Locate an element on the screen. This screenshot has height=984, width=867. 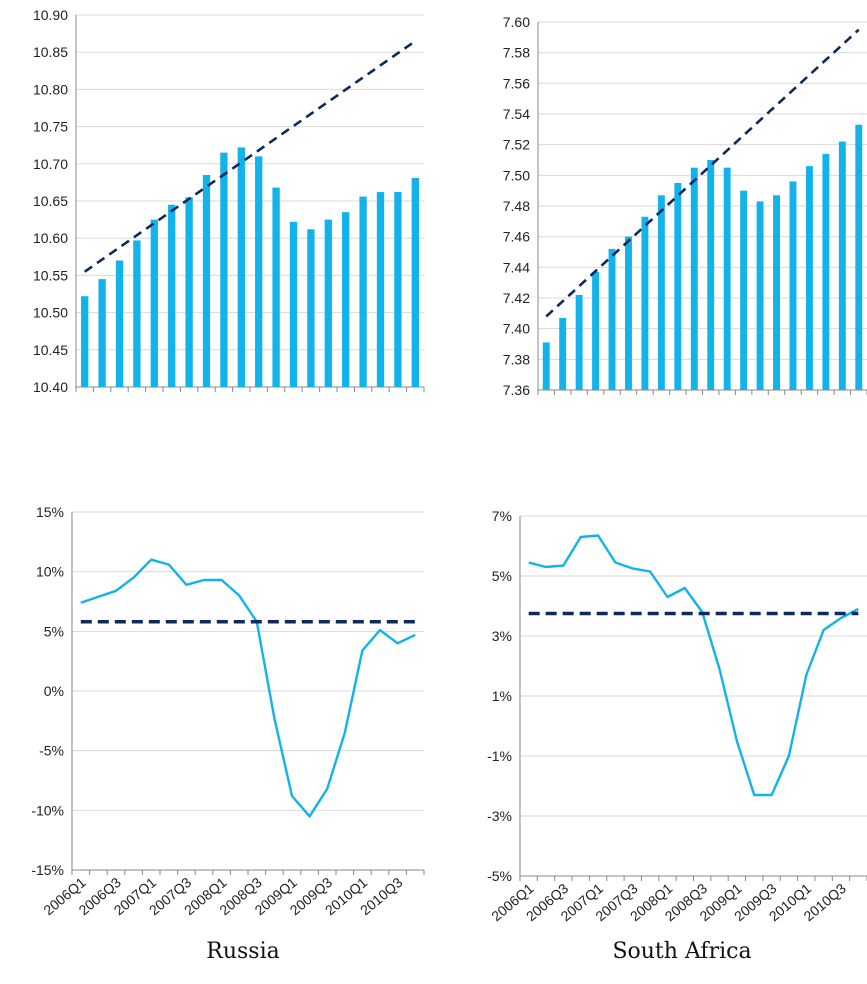
y-tick-label: 7.56 is located at coordinates (516, 83).